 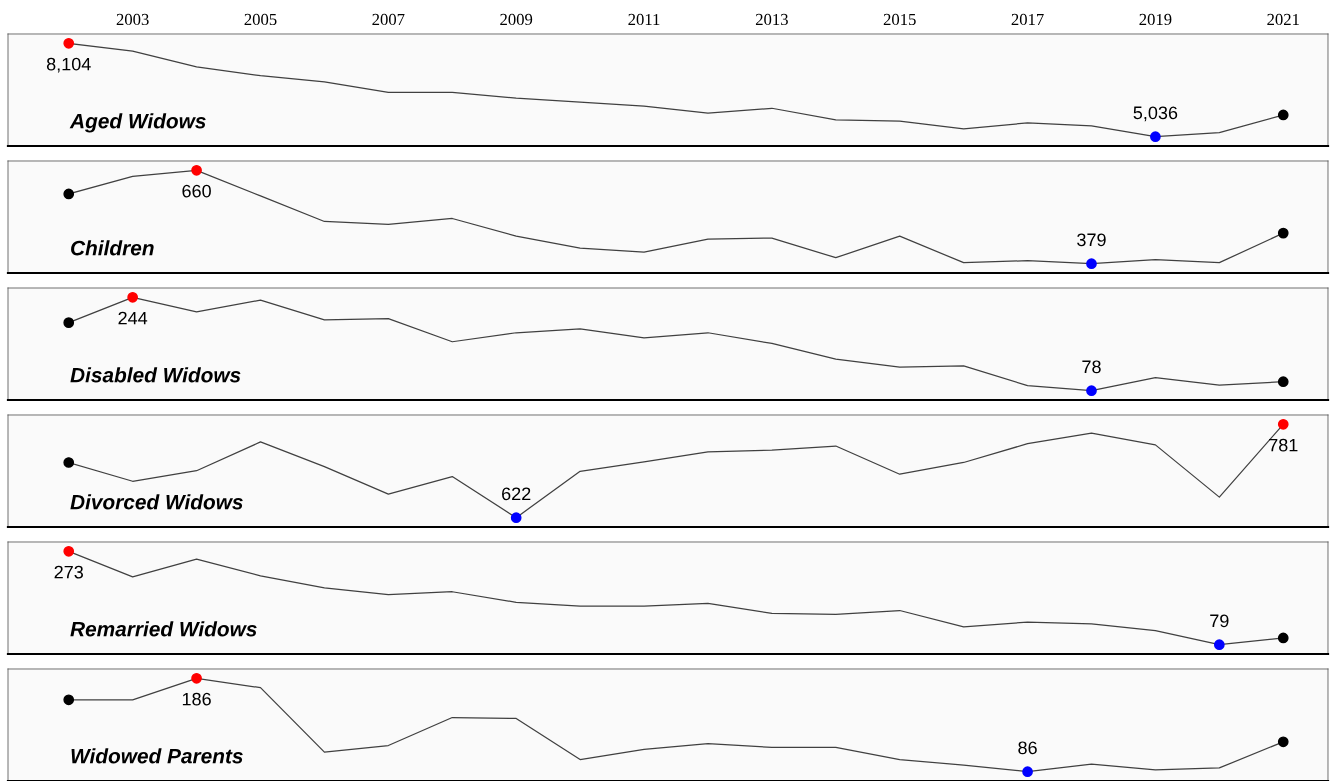 I want to click on x-tick-label: 2003, so click(x=132, y=19).